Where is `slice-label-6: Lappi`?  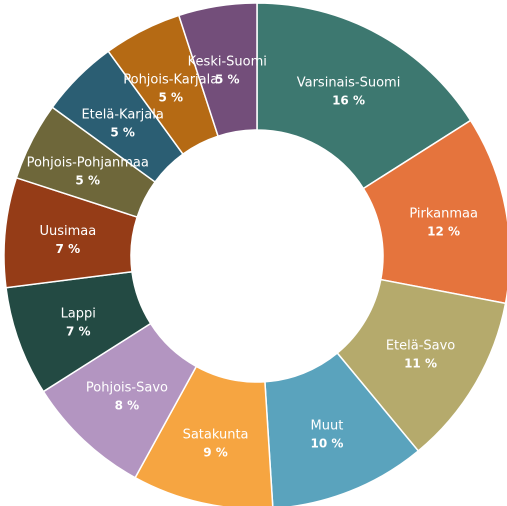 slice-label-6: Lappi is located at coordinates (78, 313).